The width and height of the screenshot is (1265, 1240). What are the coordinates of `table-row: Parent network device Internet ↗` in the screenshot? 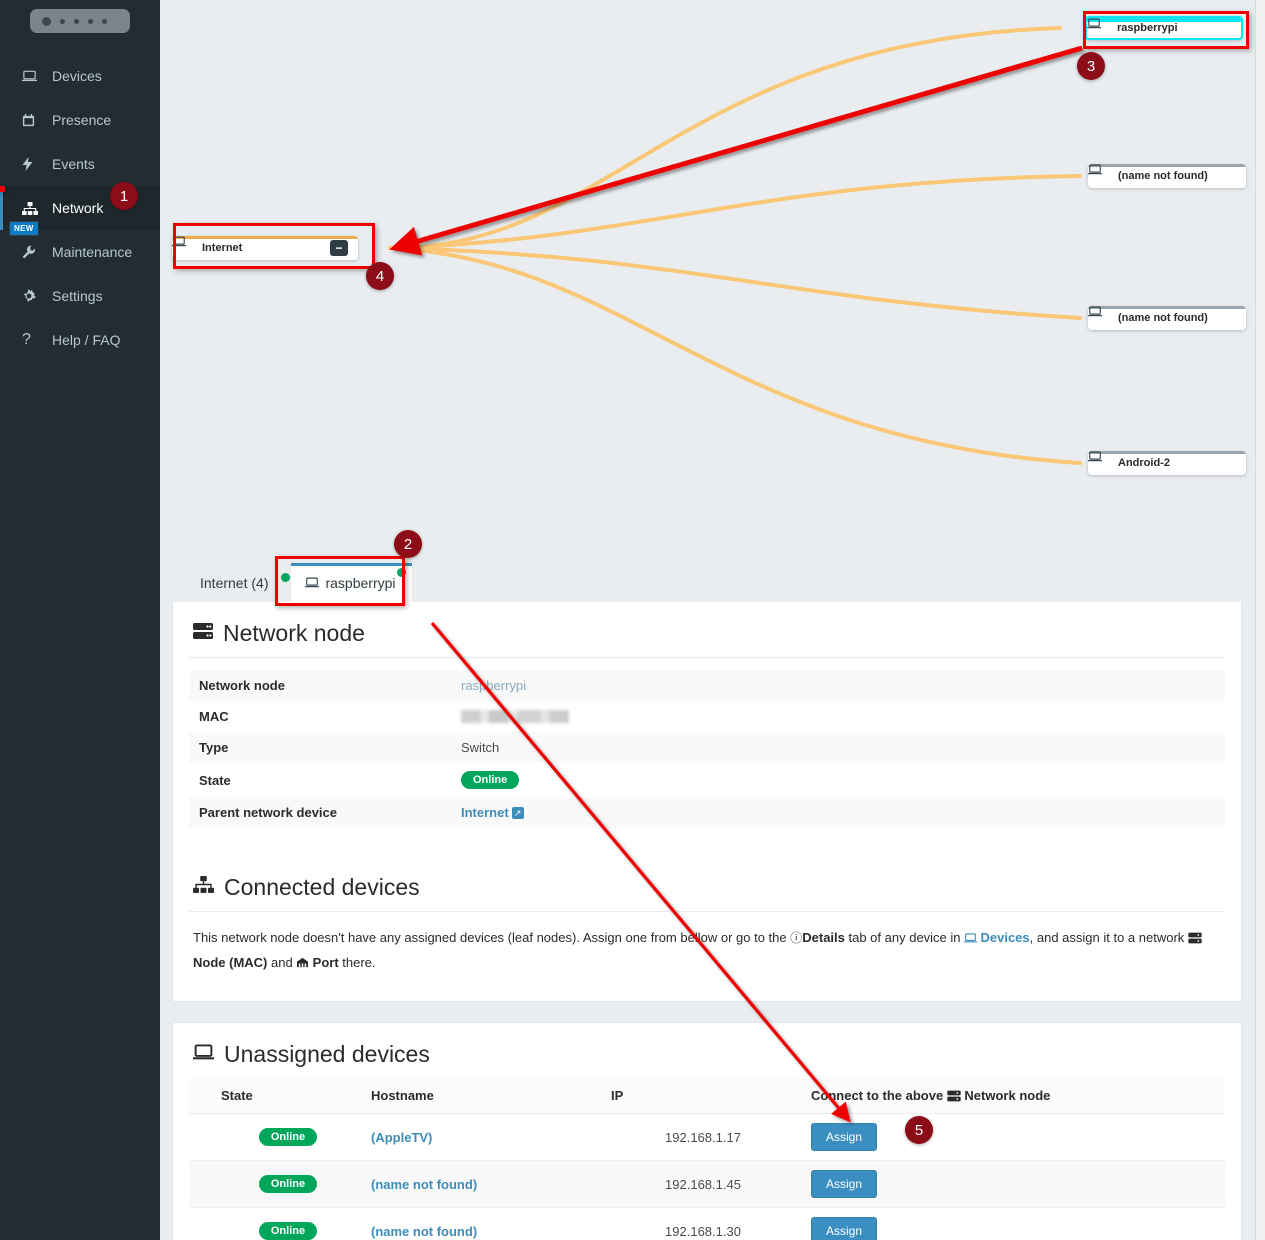 It's located at (707, 812).